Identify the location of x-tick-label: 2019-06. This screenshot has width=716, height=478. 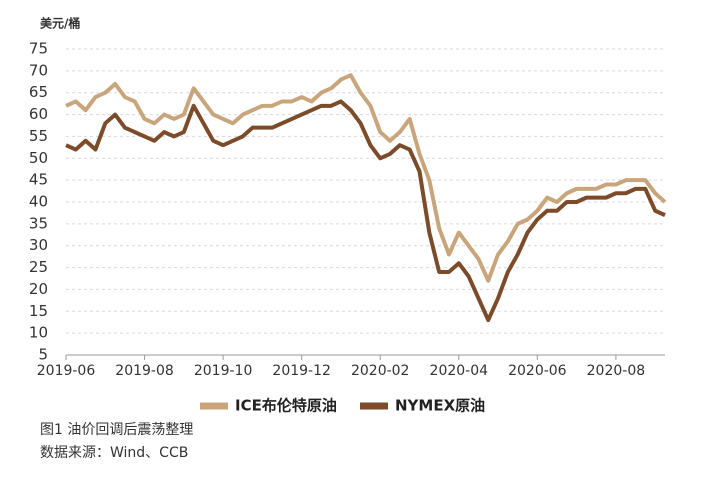
(66, 371).